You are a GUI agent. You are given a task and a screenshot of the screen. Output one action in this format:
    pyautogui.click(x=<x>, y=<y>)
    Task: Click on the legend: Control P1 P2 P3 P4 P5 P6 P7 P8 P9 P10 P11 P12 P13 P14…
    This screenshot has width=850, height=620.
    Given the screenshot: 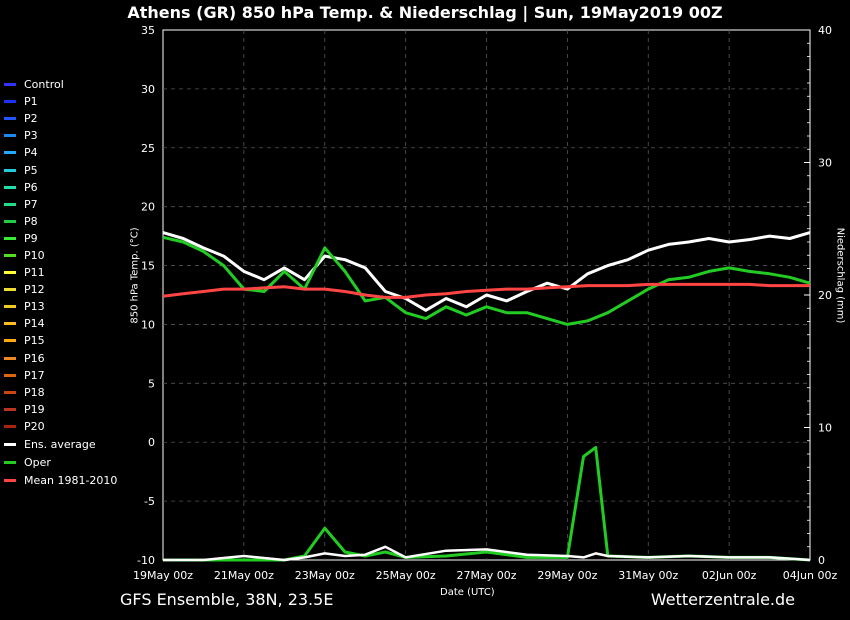 What is the action you would take?
    pyautogui.click(x=66, y=282)
    